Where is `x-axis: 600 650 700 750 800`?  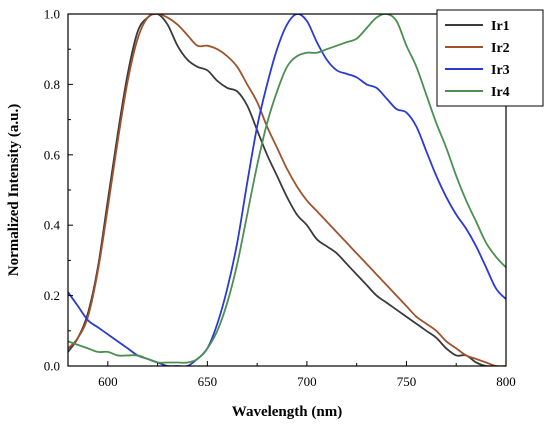
x-axis: 600 650 700 750 800 is located at coordinates (307, 375).